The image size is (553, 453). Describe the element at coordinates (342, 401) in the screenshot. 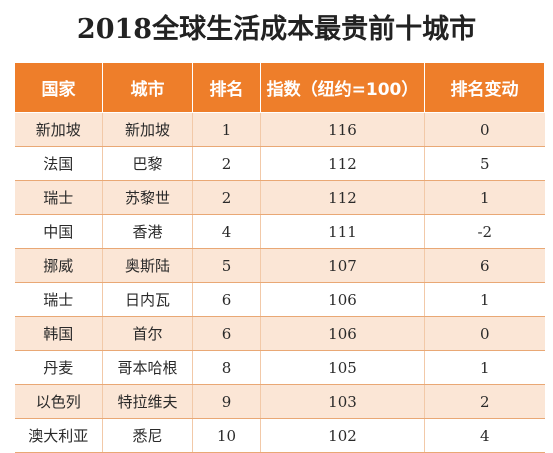

I see `cell-index: 103` at that location.